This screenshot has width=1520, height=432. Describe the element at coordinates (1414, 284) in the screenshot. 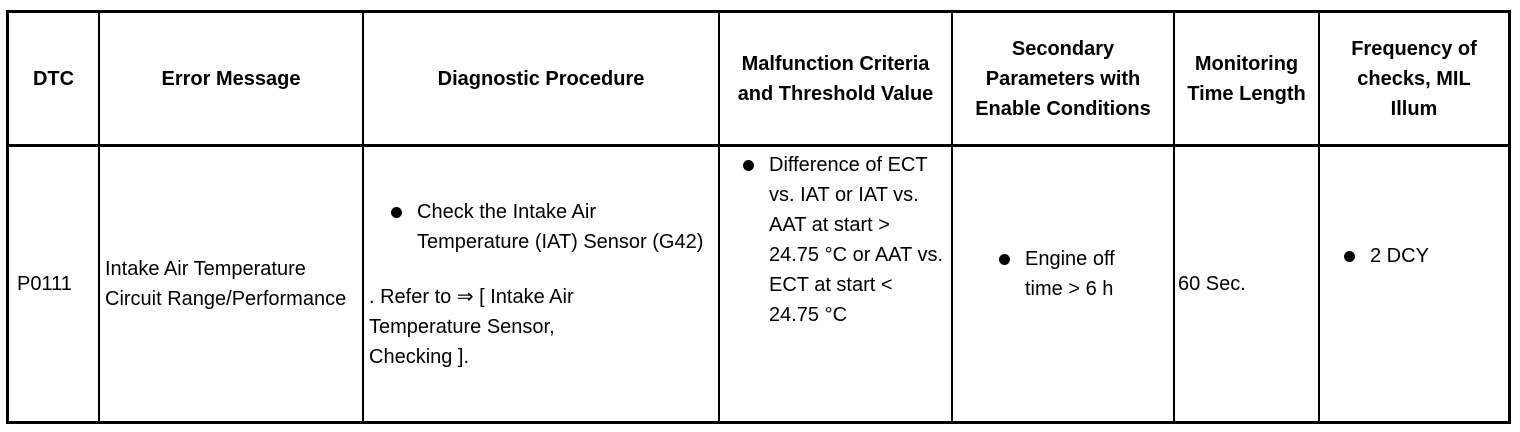

I see `frequency: 2 DCY` at that location.